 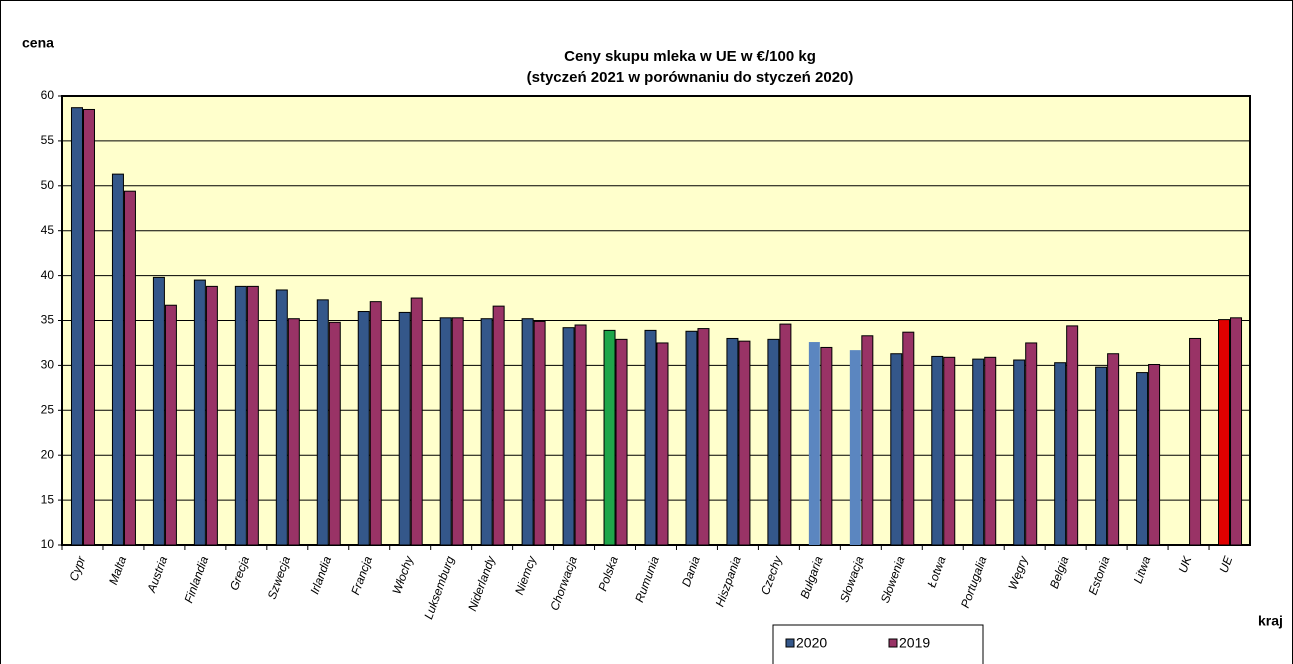 What do you see at coordinates (48, 544) in the screenshot?
I see `y-tick-label: 10` at bounding box center [48, 544].